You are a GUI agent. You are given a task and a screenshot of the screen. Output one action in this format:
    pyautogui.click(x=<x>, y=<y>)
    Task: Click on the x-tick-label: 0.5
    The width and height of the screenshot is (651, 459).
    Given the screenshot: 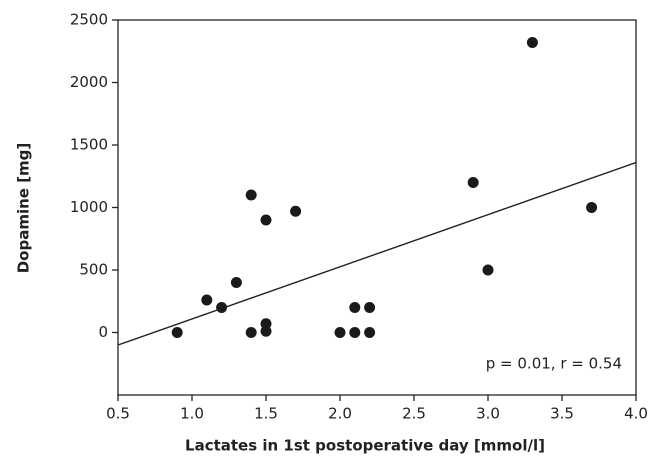 What is the action you would take?
    pyautogui.click(x=118, y=414)
    